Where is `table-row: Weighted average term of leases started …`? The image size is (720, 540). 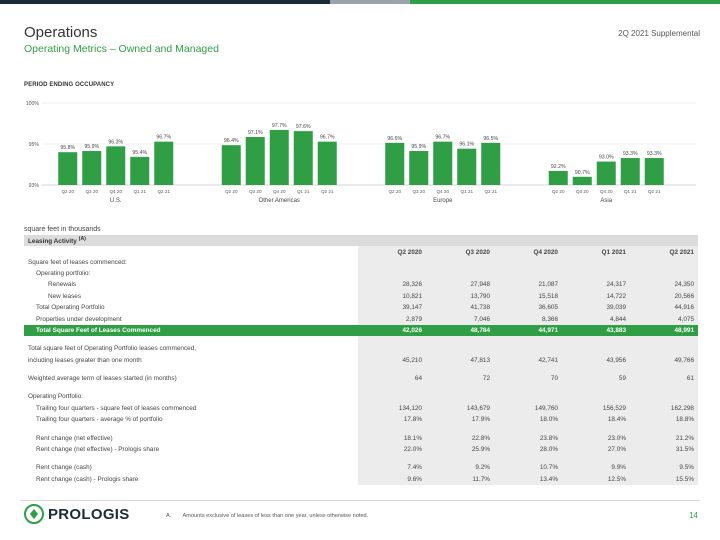 table-row: Weighted average term of leases started … is located at coordinates (361, 378).